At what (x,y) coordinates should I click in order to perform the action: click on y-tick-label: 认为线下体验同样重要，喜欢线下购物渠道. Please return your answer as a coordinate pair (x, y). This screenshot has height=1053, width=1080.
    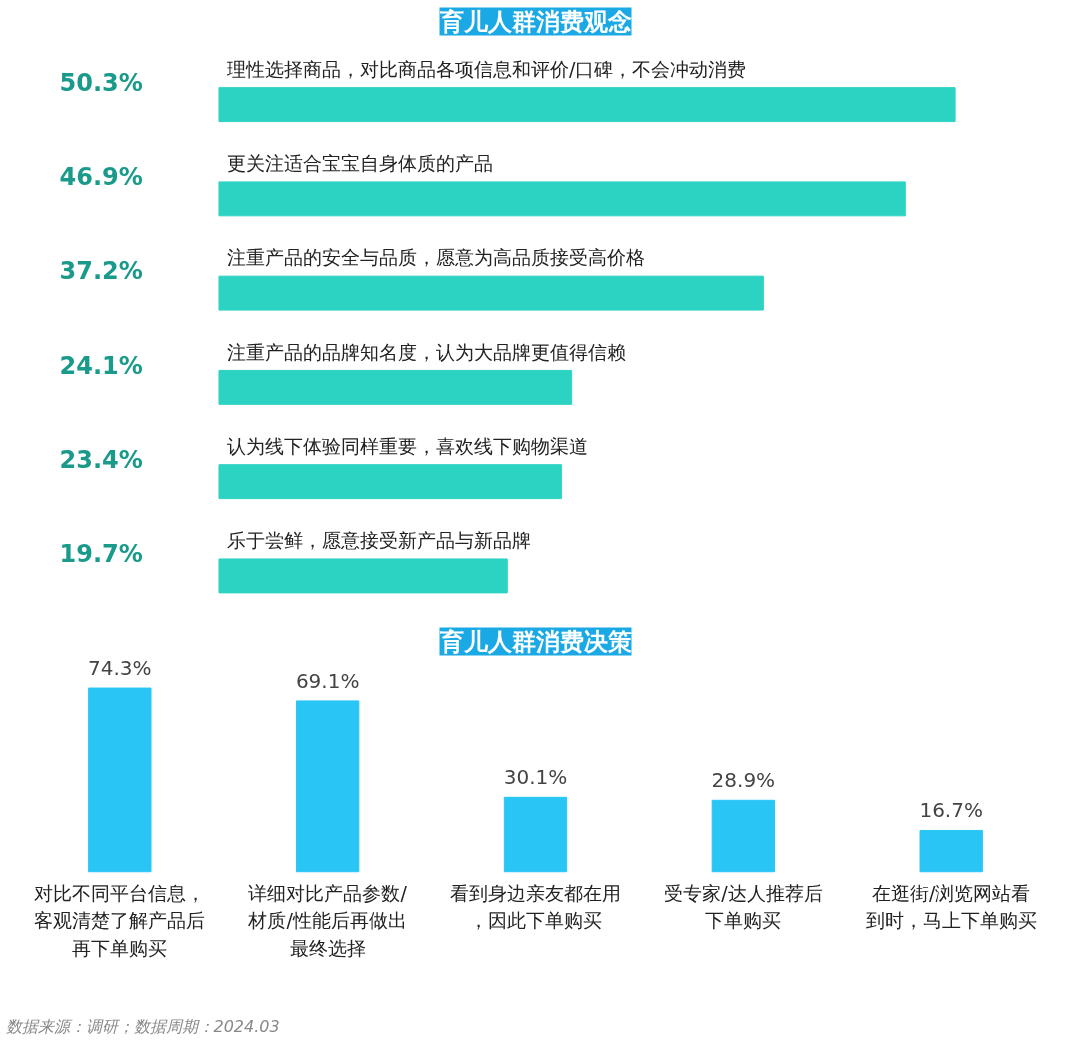
    Looking at the image, I should click on (407, 445).